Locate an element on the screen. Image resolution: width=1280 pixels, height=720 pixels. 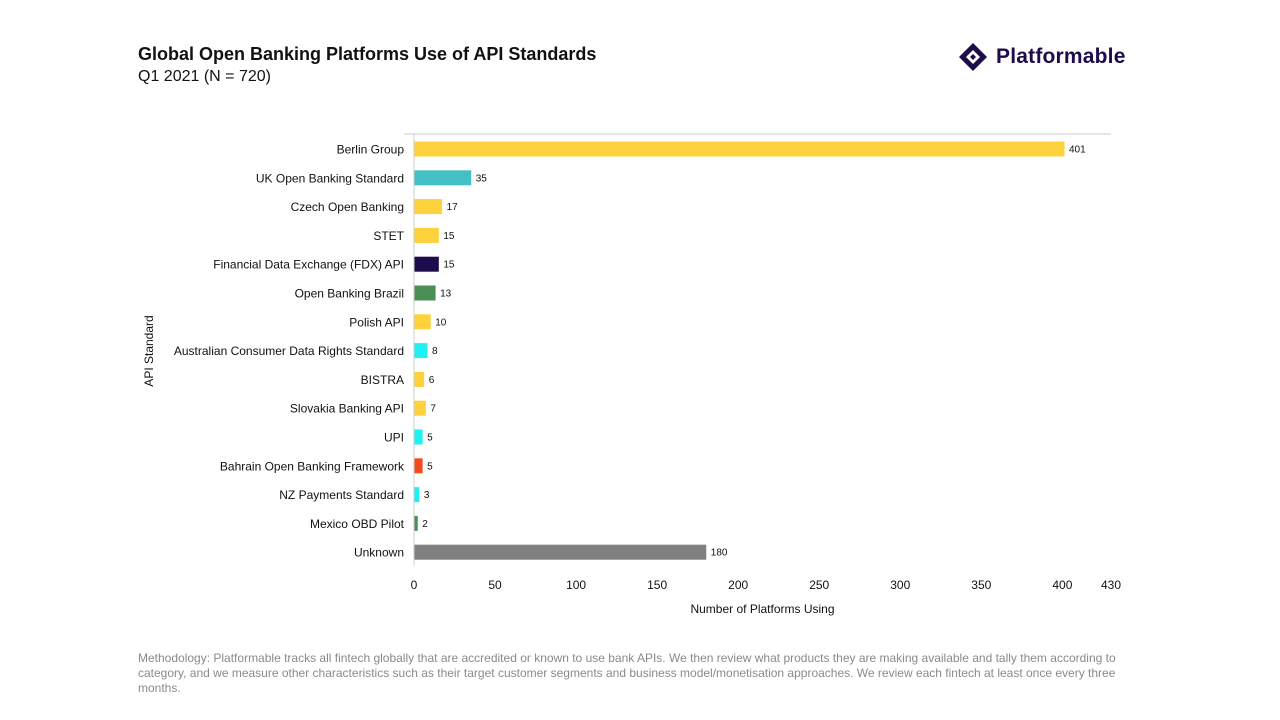
data-label: 7 is located at coordinates (433, 409).